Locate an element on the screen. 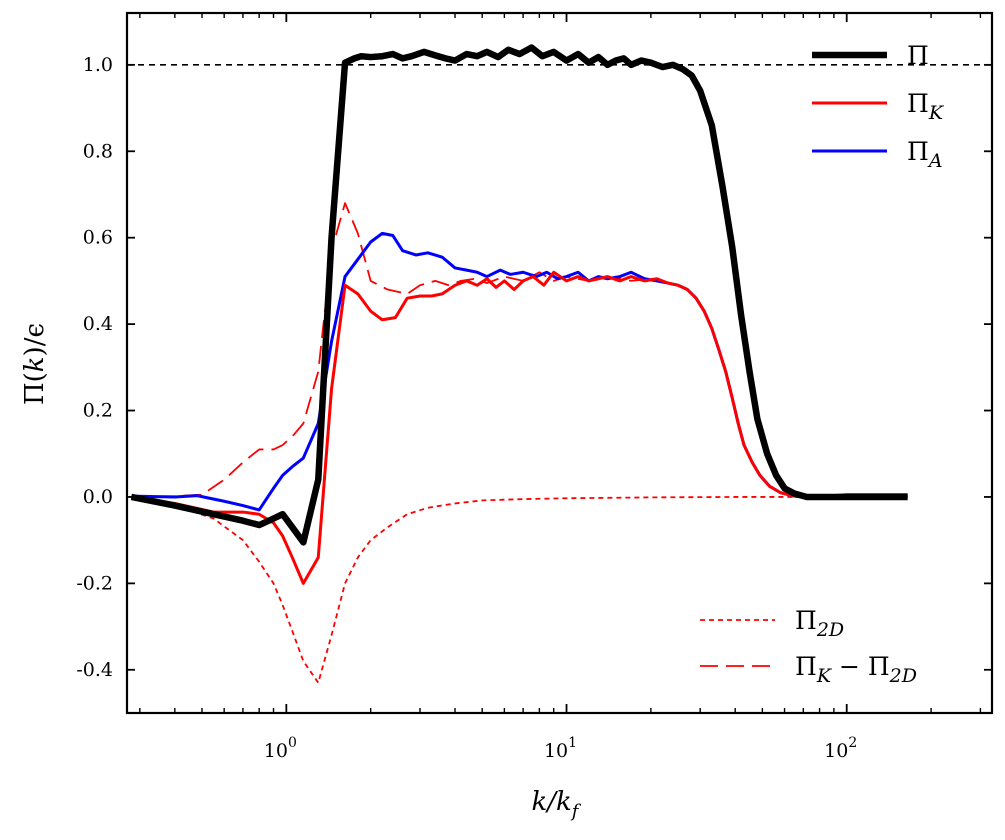 The width and height of the screenshot is (1005, 840). legend-label-pi-2d: Π2D is located at coordinates (819, 623).